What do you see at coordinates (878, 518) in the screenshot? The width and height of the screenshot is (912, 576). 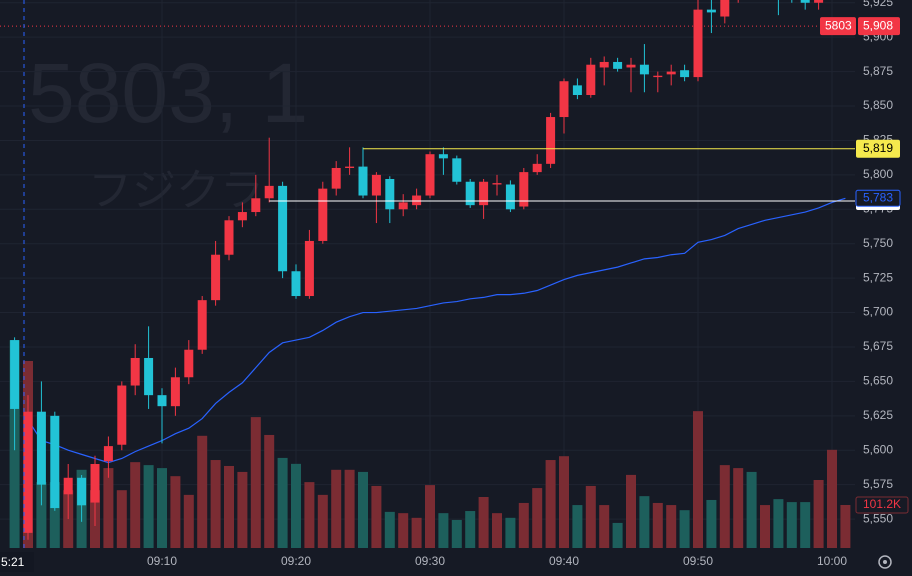 I see `y-tick-label: 5,550` at bounding box center [878, 518].